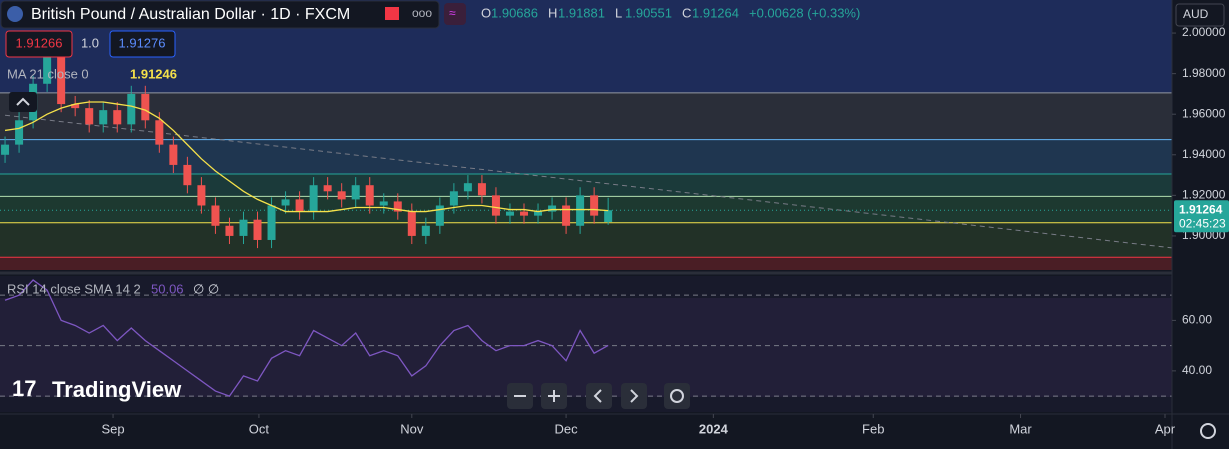  What do you see at coordinates (1197, 320) in the screenshot?
I see `rsi-tick-label: 60.00` at bounding box center [1197, 320].